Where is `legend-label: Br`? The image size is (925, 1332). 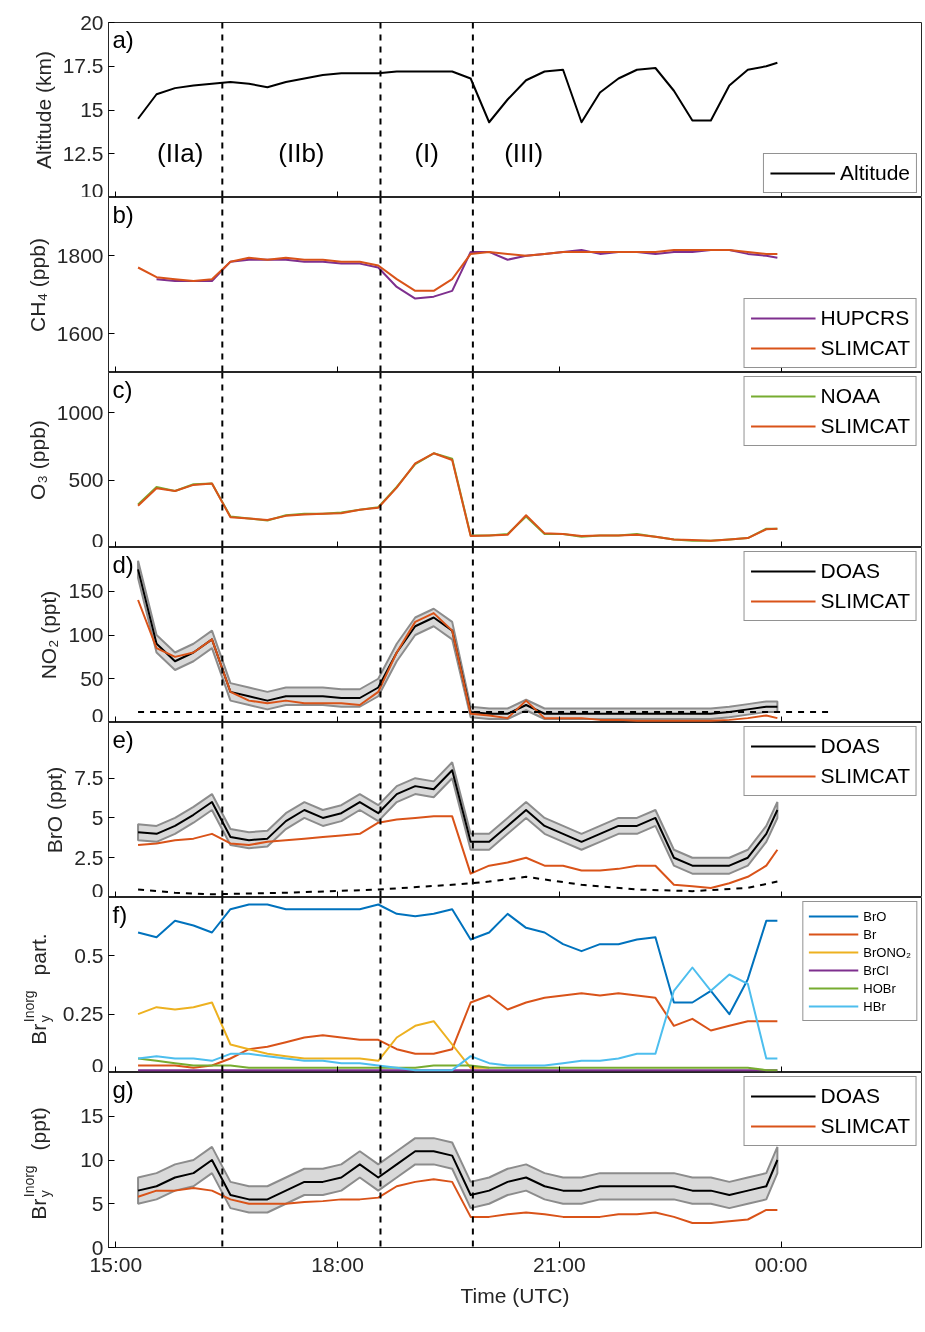
legend-label: Br is located at coordinates (870, 934).